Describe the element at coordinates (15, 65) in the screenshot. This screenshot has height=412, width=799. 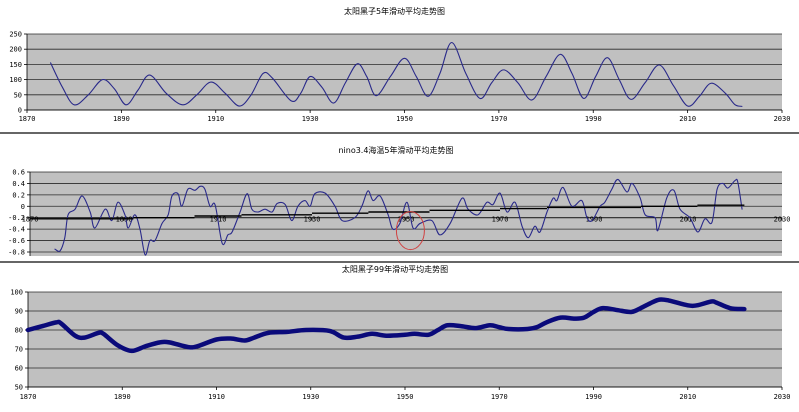
I see `y-tick-label: 150` at that location.